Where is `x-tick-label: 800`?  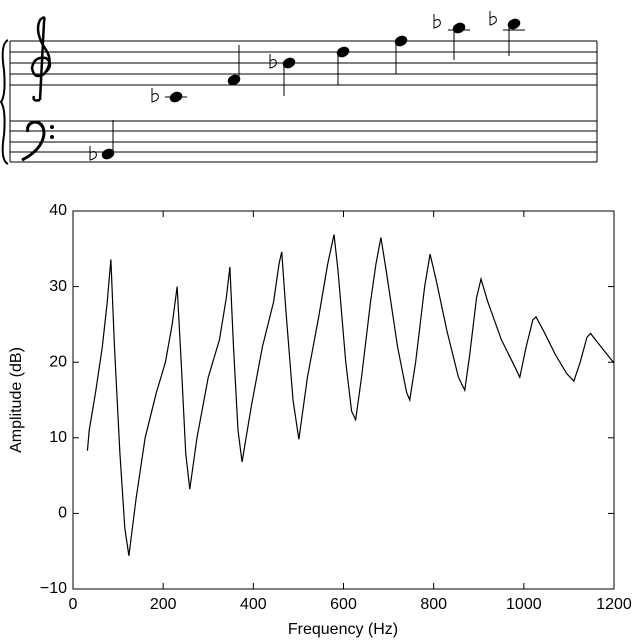
x-tick-label: 800 is located at coordinates (433, 604).